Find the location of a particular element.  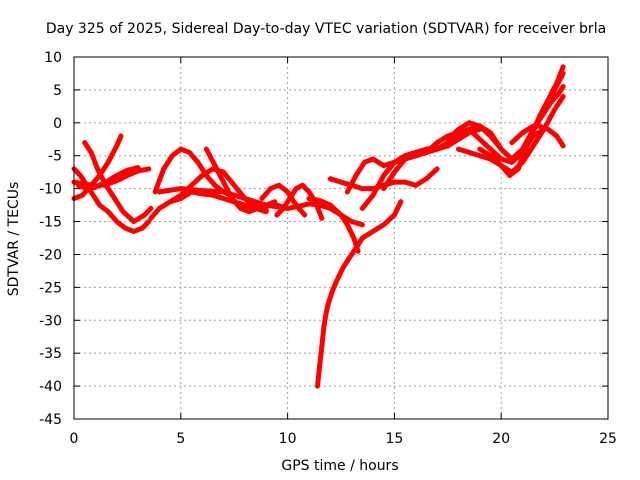

y-tick-label: -20 is located at coordinates (50, 255).